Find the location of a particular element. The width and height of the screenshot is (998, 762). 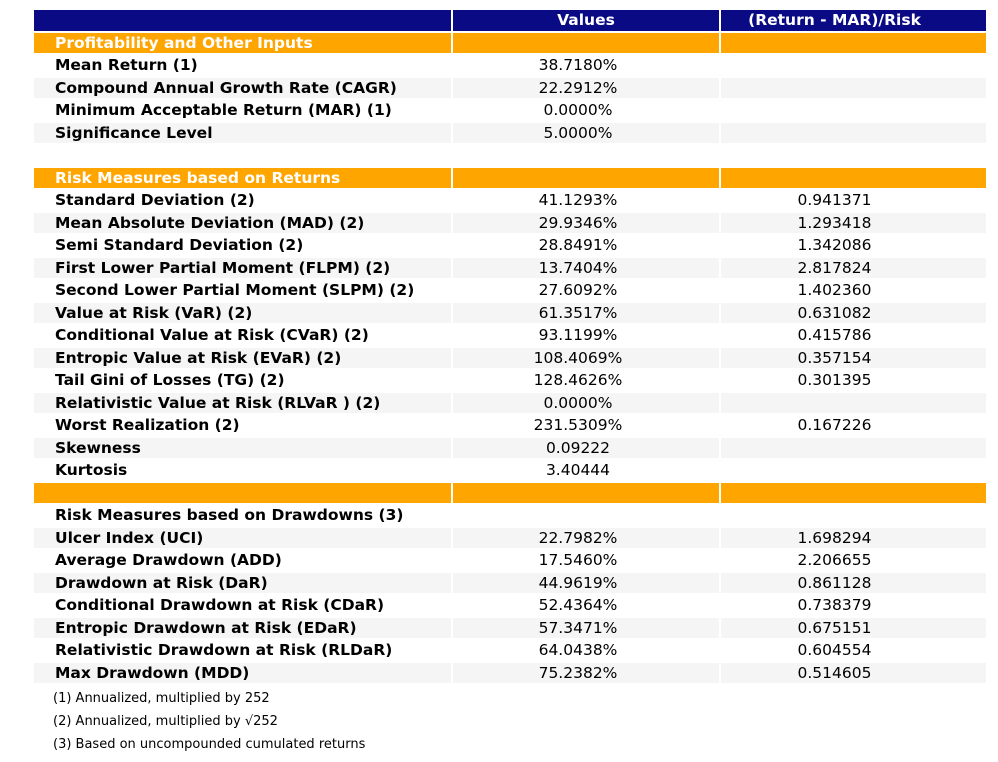

column-header-values: Values is located at coordinates (586, 20).